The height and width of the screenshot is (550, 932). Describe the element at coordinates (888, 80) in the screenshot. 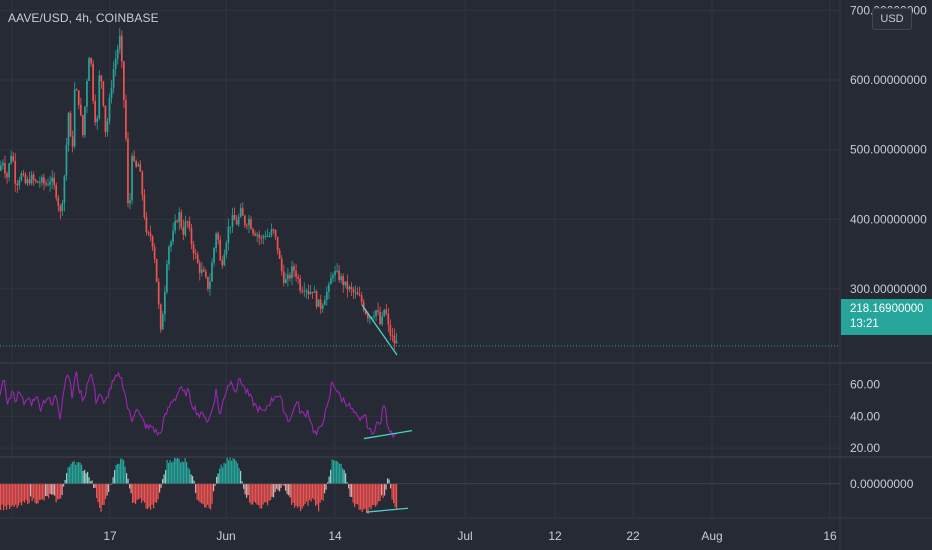

I see `y-tick-label: 600.00000000` at that location.